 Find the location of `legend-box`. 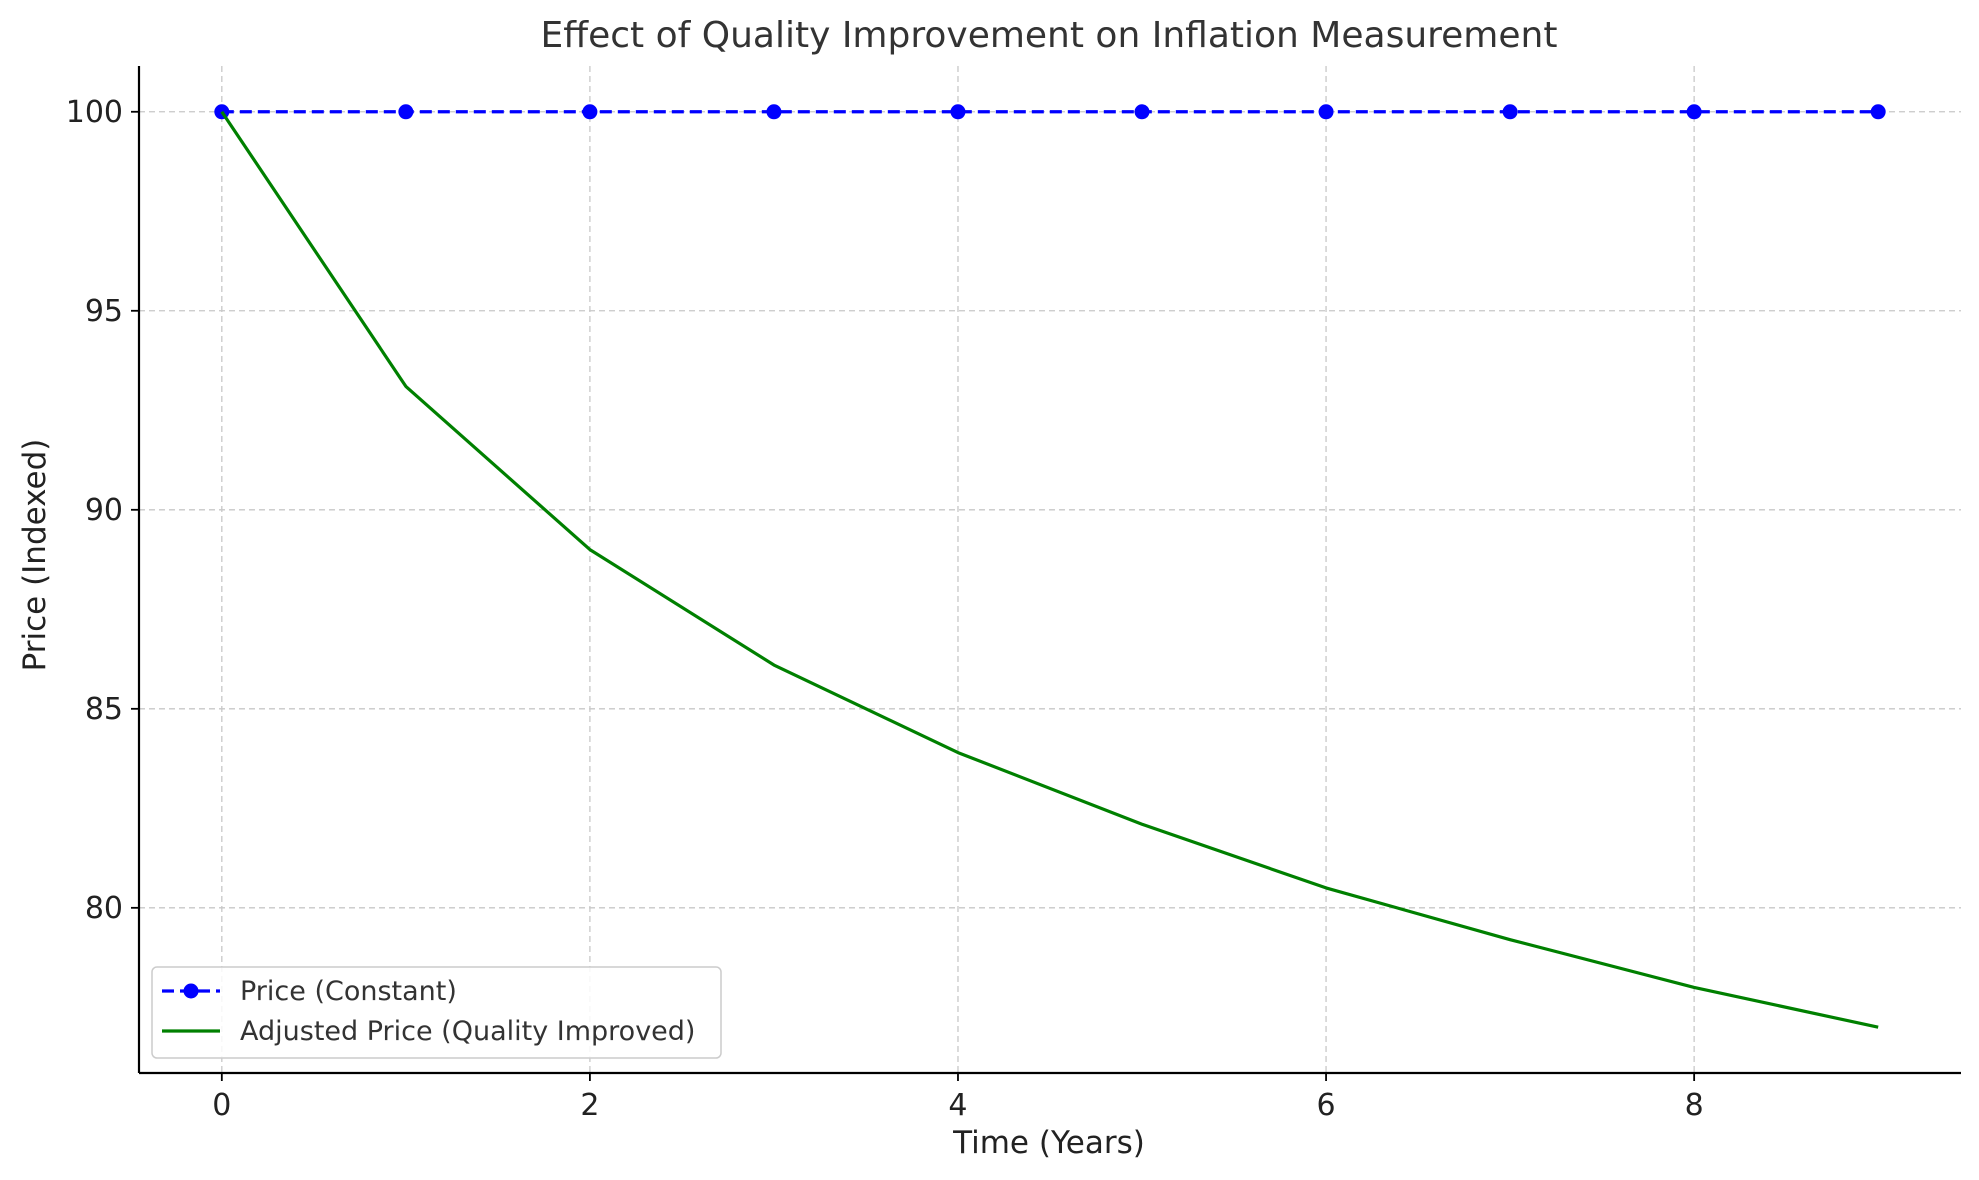

legend-box is located at coordinates (436, 1012).